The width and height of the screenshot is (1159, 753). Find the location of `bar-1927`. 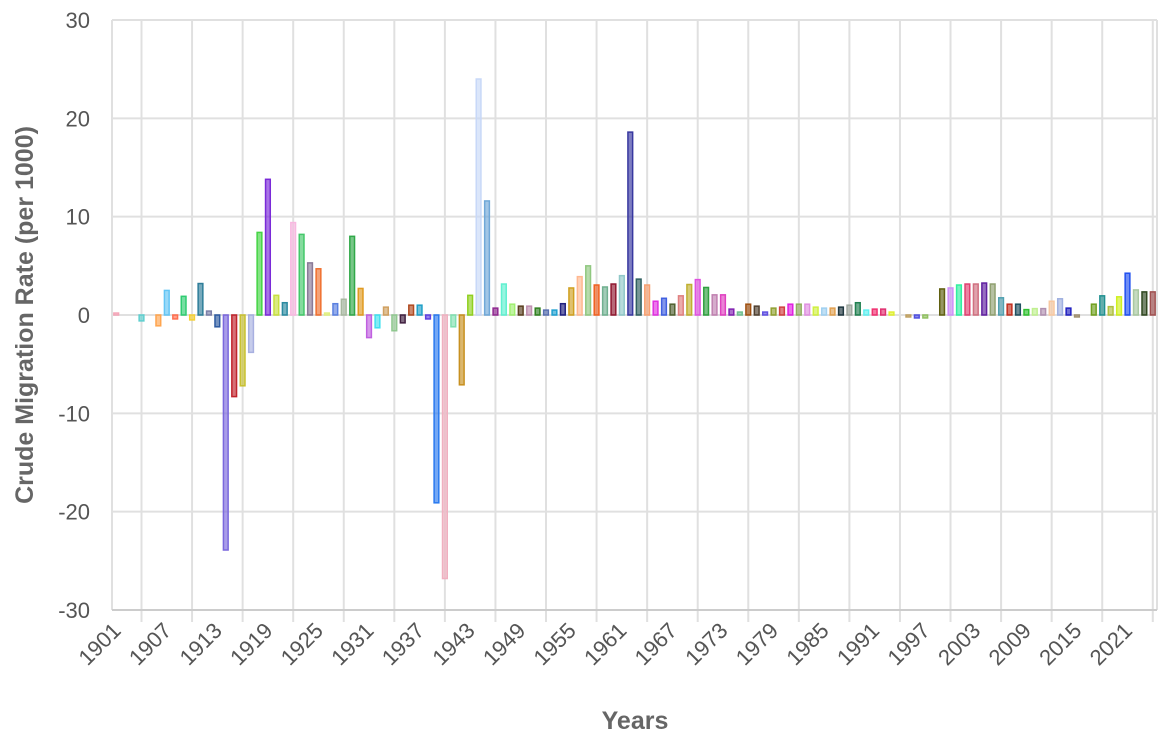

bar-1927 is located at coordinates (335, 309).